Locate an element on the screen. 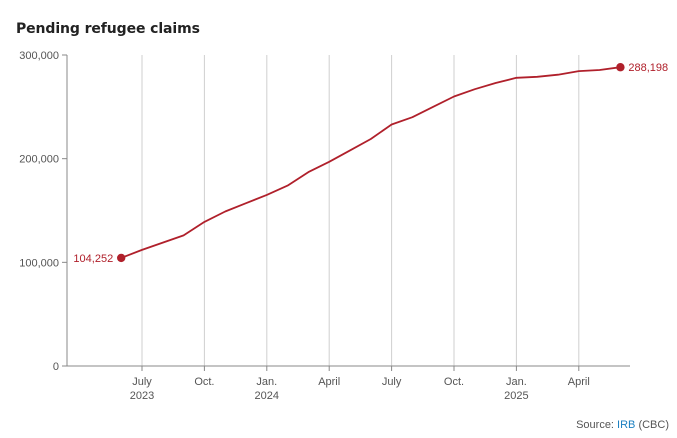 Image resolution: width=677 pixels, height=438 pixels. source-link: IRB is located at coordinates (626, 425).